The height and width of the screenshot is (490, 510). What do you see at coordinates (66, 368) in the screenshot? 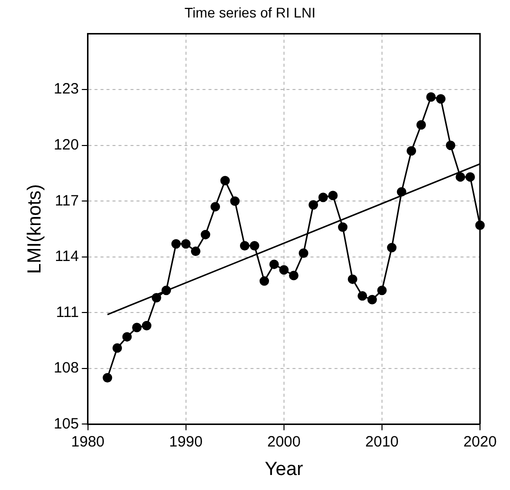
I see `y-tick-label: 108` at bounding box center [66, 368].